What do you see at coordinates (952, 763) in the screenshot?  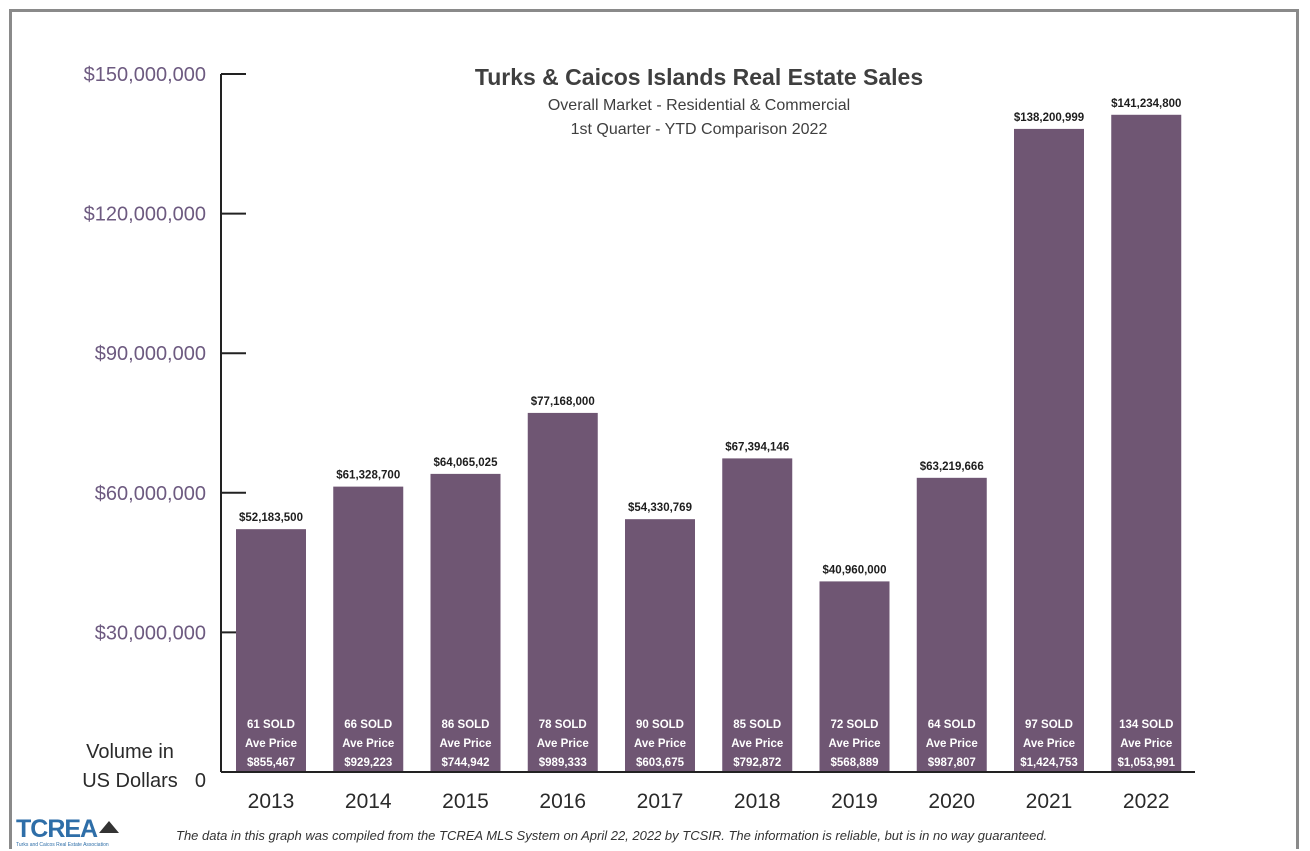 I see `bar-ave-price-value: $987,807` at bounding box center [952, 763].